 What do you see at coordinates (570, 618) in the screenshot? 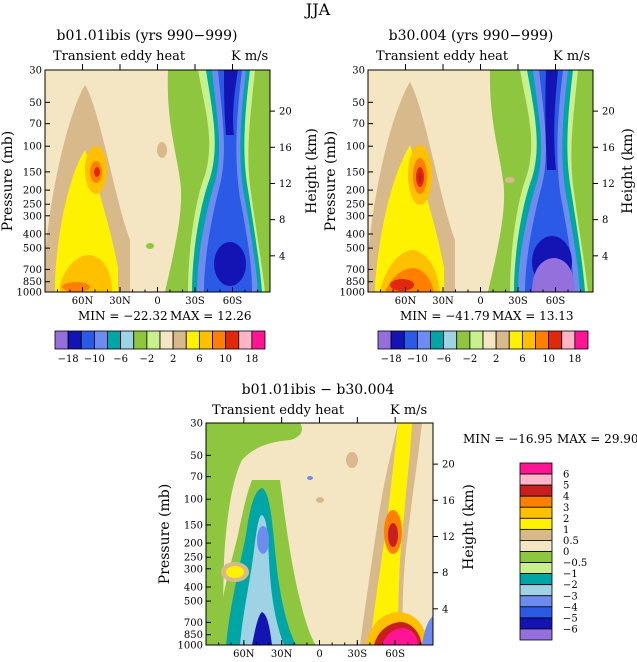
I see `colorbar-label: −5` at bounding box center [570, 618].